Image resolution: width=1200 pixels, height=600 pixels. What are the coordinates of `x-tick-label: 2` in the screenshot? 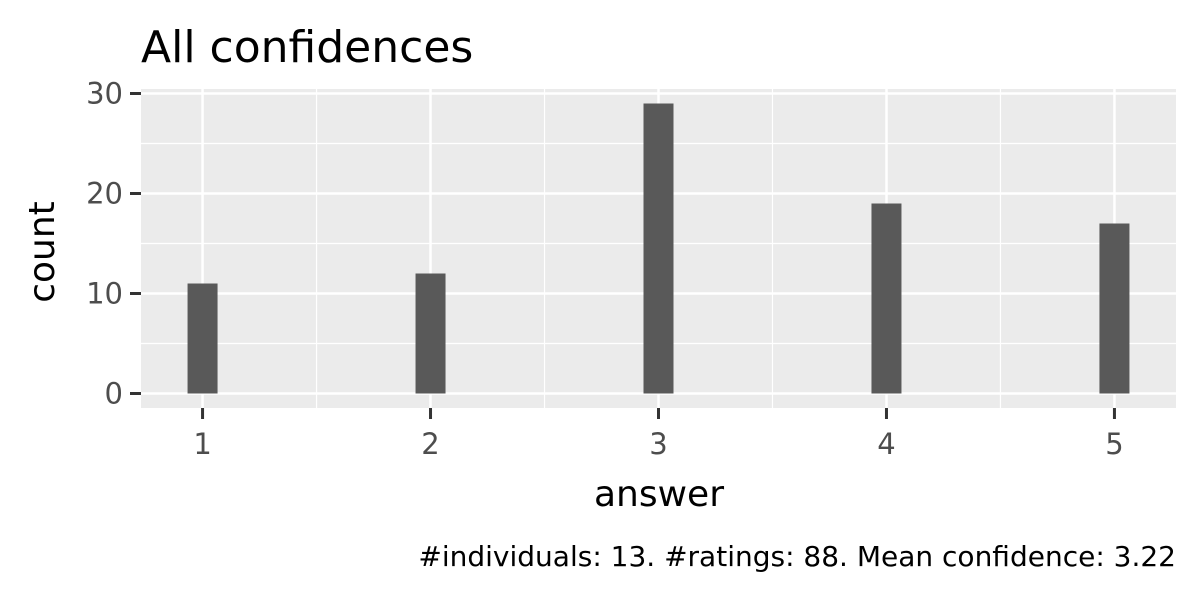 It's located at (430, 444).